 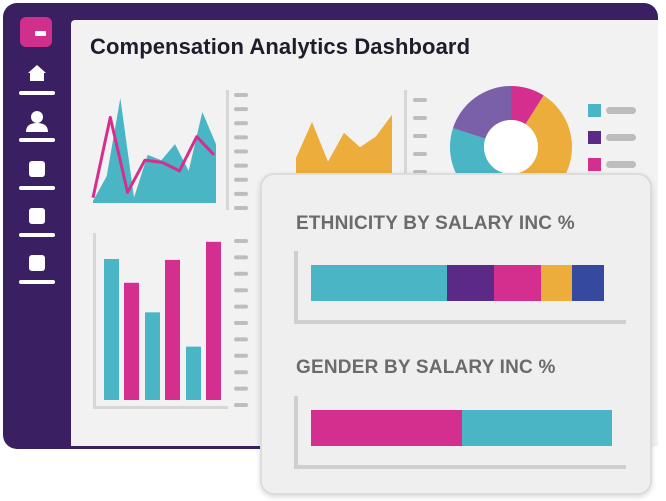 What do you see at coordinates (37, 121) in the screenshot?
I see `user-icon` at bounding box center [37, 121].